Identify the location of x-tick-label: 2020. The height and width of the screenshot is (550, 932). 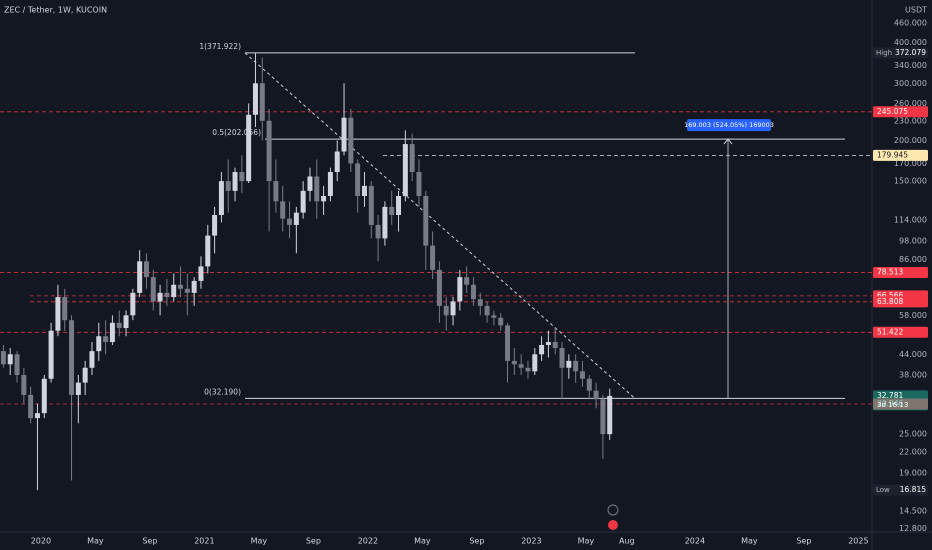
(41, 541).